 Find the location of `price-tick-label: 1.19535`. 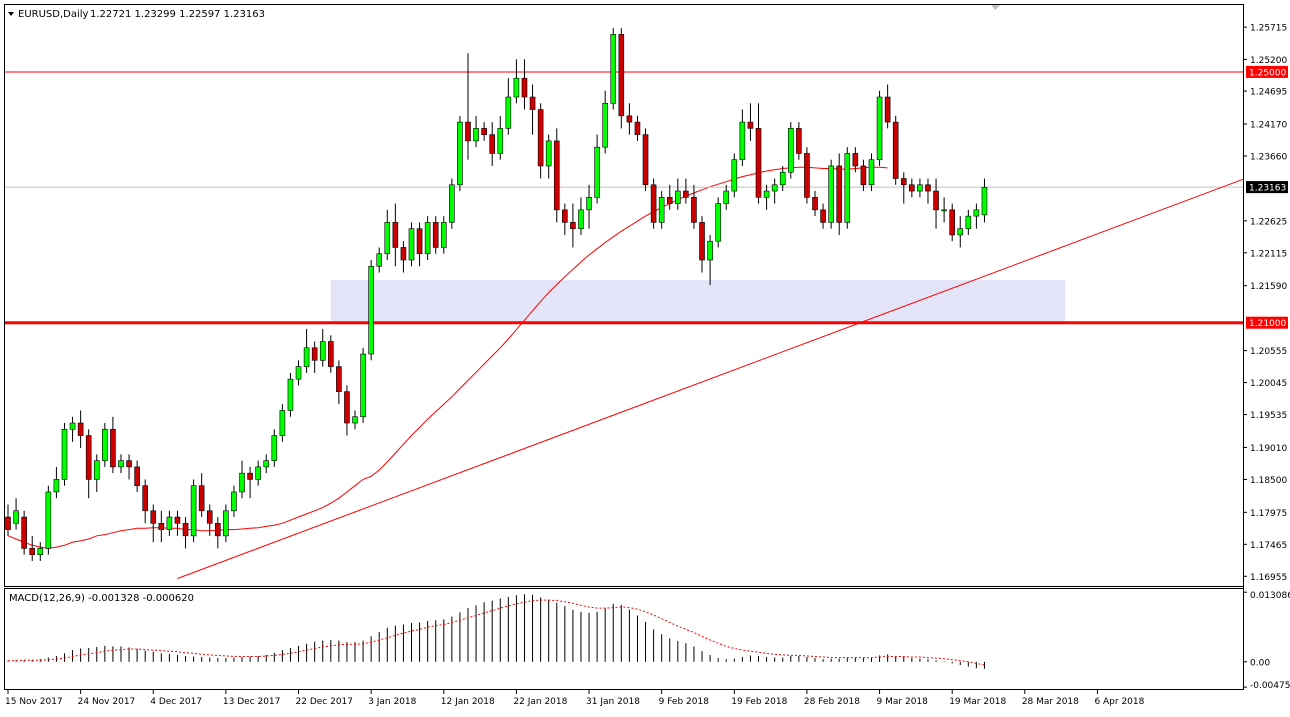

price-tick-label: 1.19535 is located at coordinates (1268, 416).